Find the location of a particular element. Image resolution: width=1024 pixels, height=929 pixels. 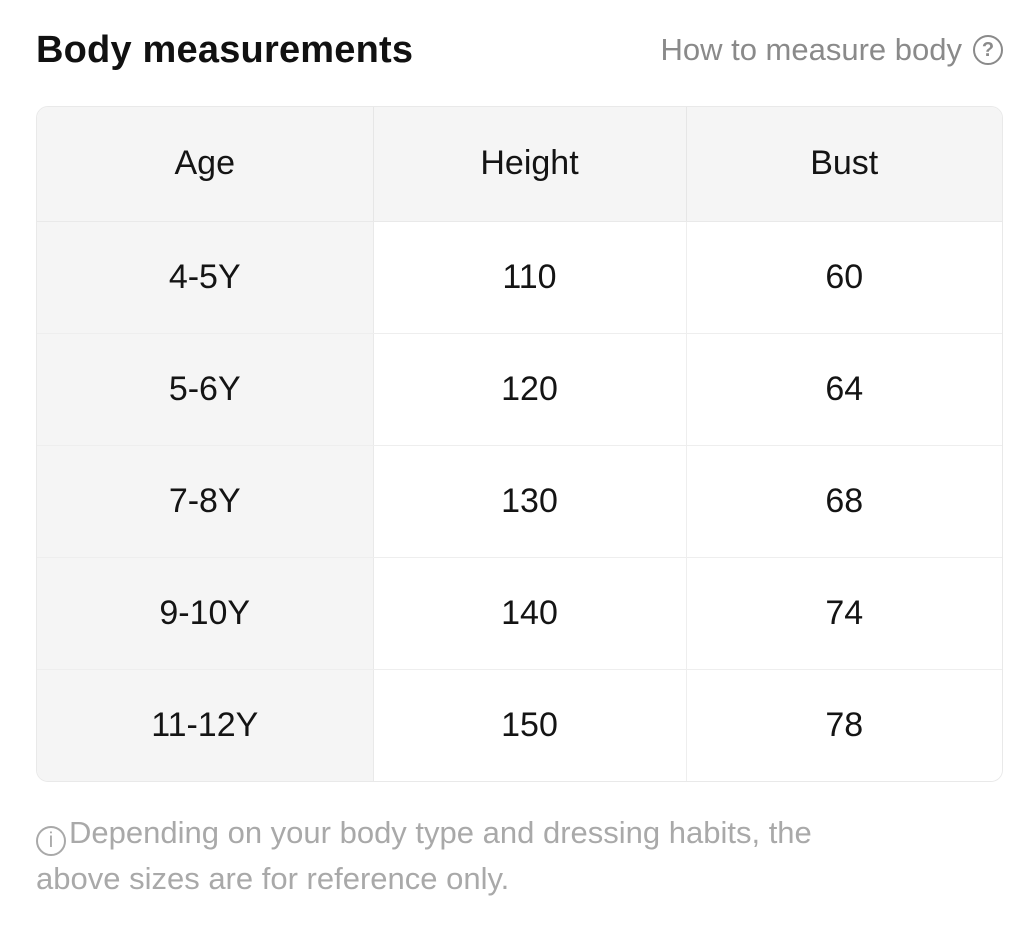

column-header-height: Height is located at coordinates (530, 164).